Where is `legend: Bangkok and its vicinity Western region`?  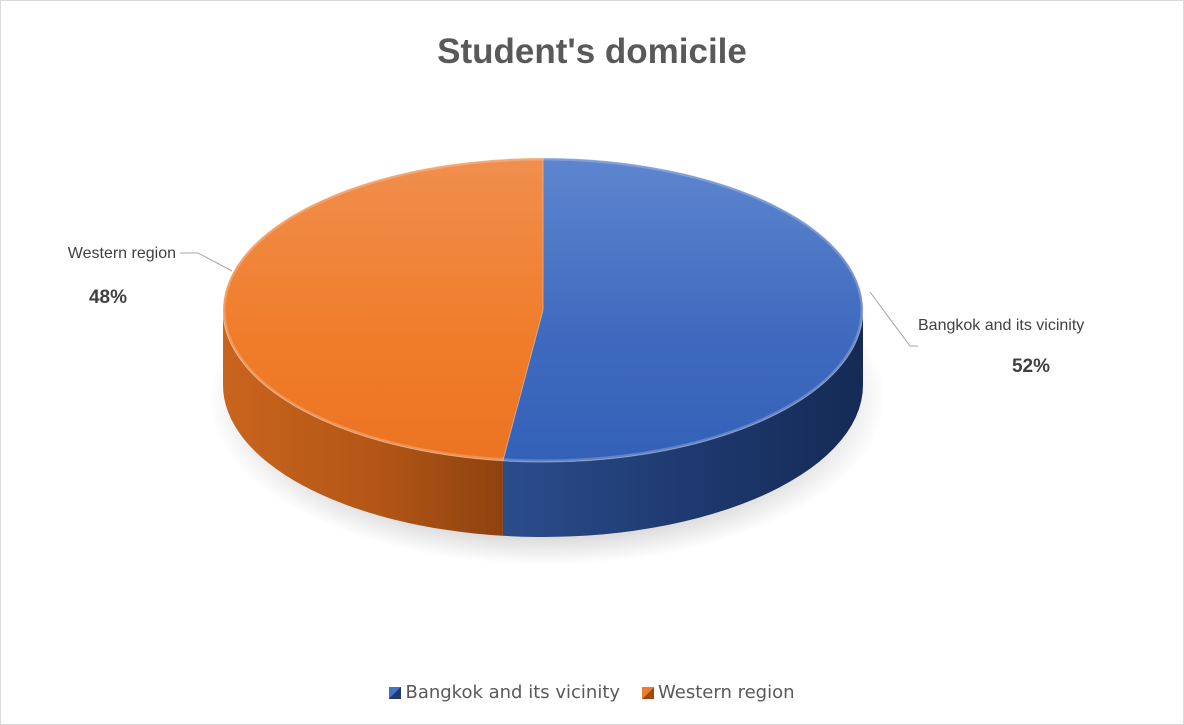
legend: Bangkok and its vicinity Western region is located at coordinates (592, 692).